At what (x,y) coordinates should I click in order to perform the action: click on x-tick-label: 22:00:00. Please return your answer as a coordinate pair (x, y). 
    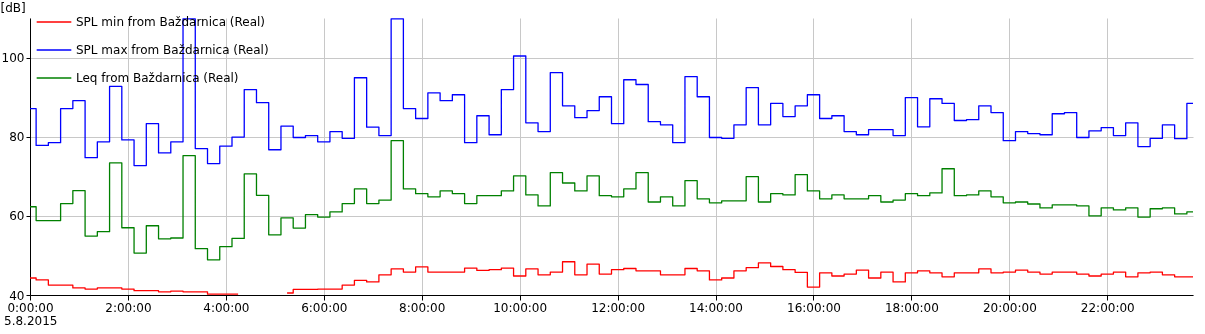
    Looking at the image, I should click on (1107, 307).